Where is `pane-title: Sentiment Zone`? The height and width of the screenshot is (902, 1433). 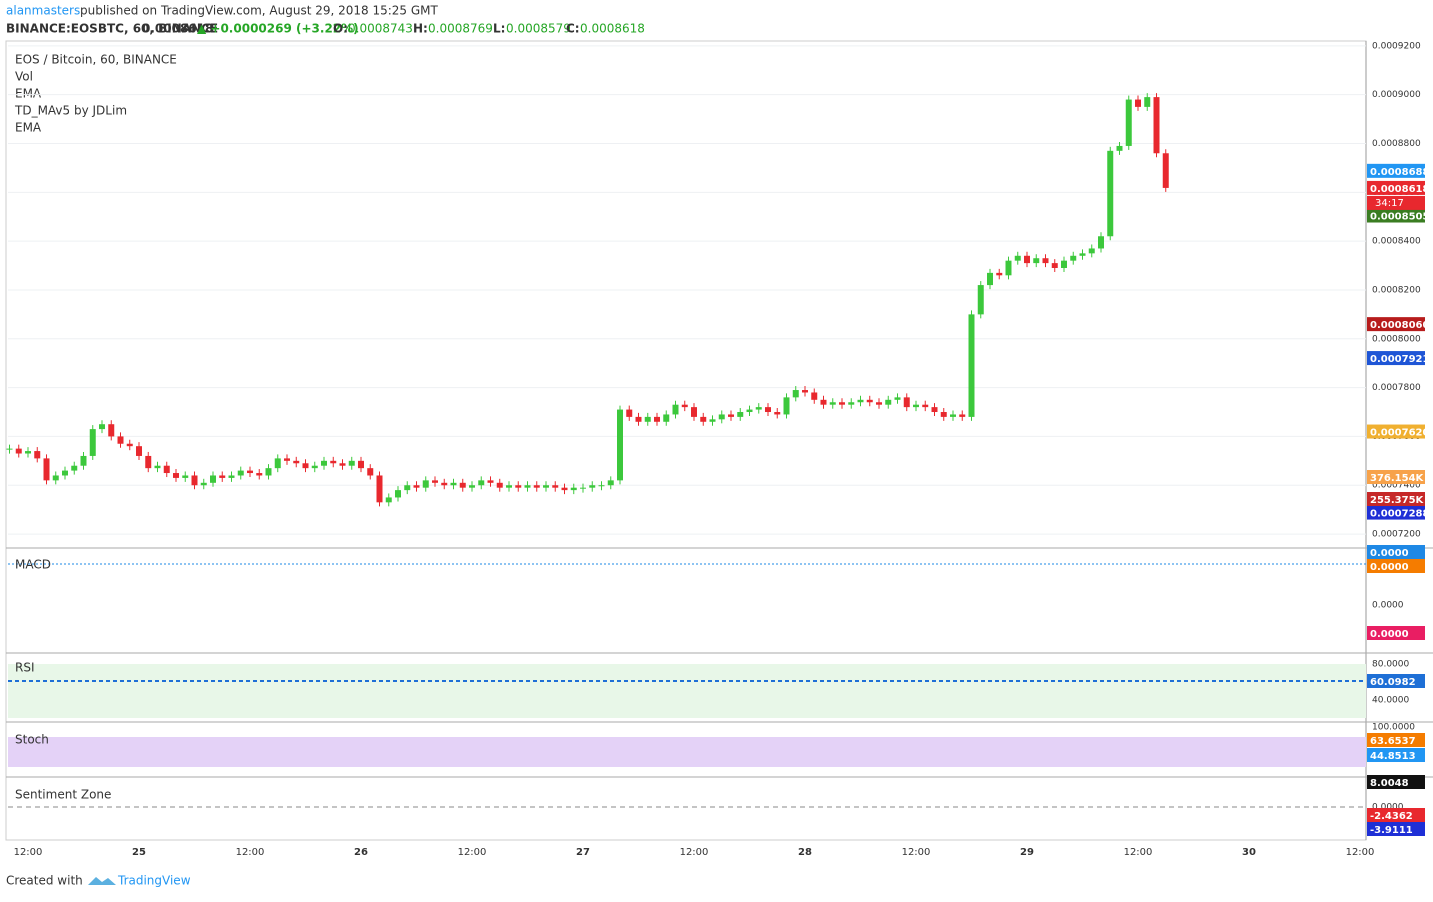
pane-title: Sentiment Zone is located at coordinates (63, 795).